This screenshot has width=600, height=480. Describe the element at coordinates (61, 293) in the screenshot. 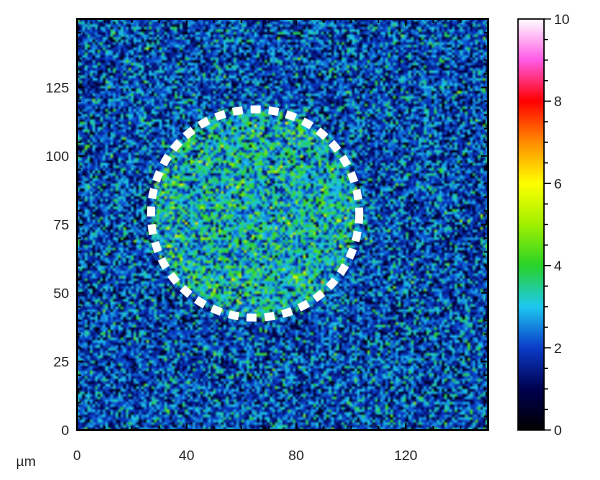

I see `y-tick-label: 50` at that location.